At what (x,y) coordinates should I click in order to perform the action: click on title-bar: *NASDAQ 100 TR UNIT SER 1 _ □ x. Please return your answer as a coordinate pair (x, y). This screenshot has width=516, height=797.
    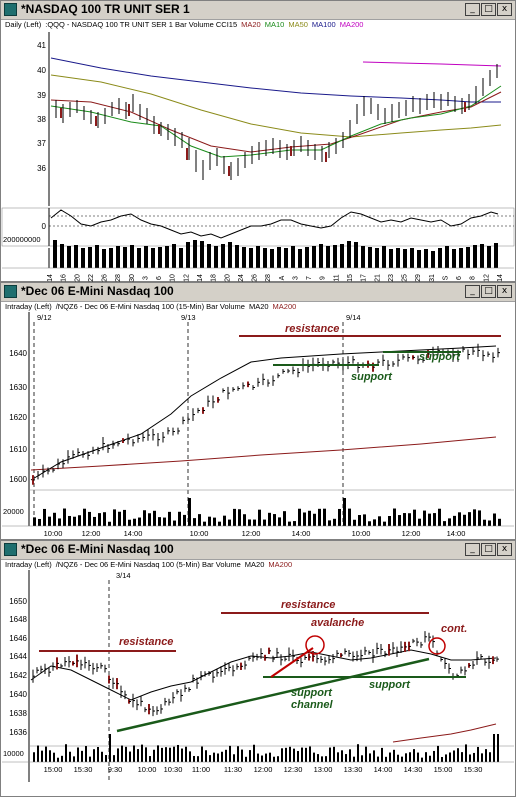
    Looking at the image, I should click on (258, 10).